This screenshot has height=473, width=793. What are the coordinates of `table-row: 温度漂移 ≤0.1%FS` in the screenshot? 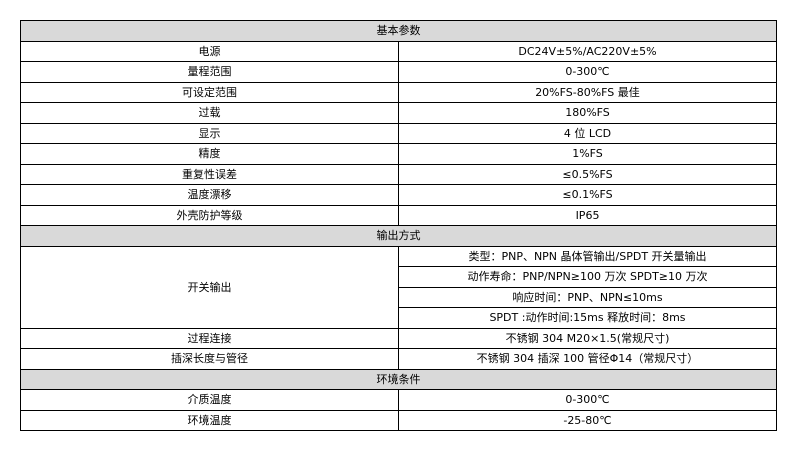 It's located at (398, 195).